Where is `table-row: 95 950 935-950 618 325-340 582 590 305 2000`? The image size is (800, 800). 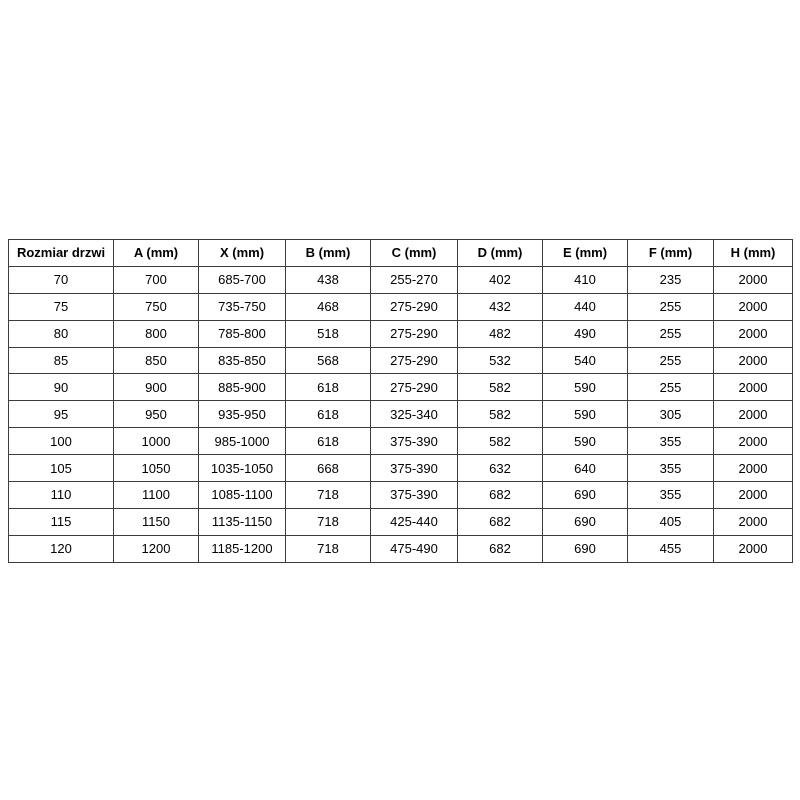 table-row: 95 950 935-950 618 325-340 582 590 305 2000 is located at coordinates (400, 414).